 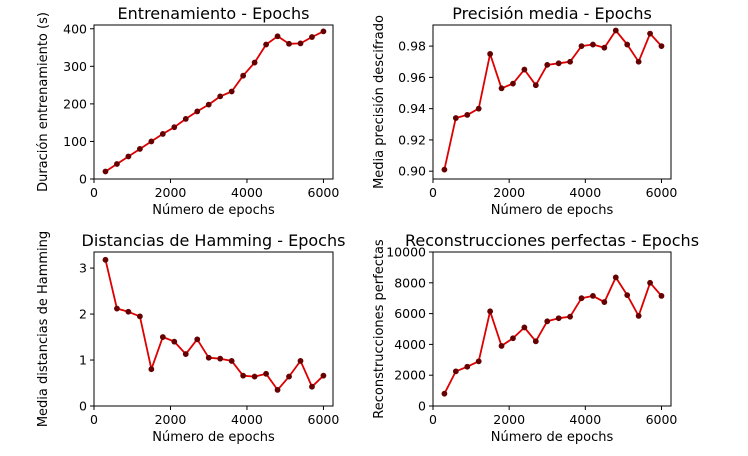 What do you see at coordinates (552, 210) in the screenshot?
I see `precision-x-axis-label: Número de epochs` at bounding box center [552, 210].